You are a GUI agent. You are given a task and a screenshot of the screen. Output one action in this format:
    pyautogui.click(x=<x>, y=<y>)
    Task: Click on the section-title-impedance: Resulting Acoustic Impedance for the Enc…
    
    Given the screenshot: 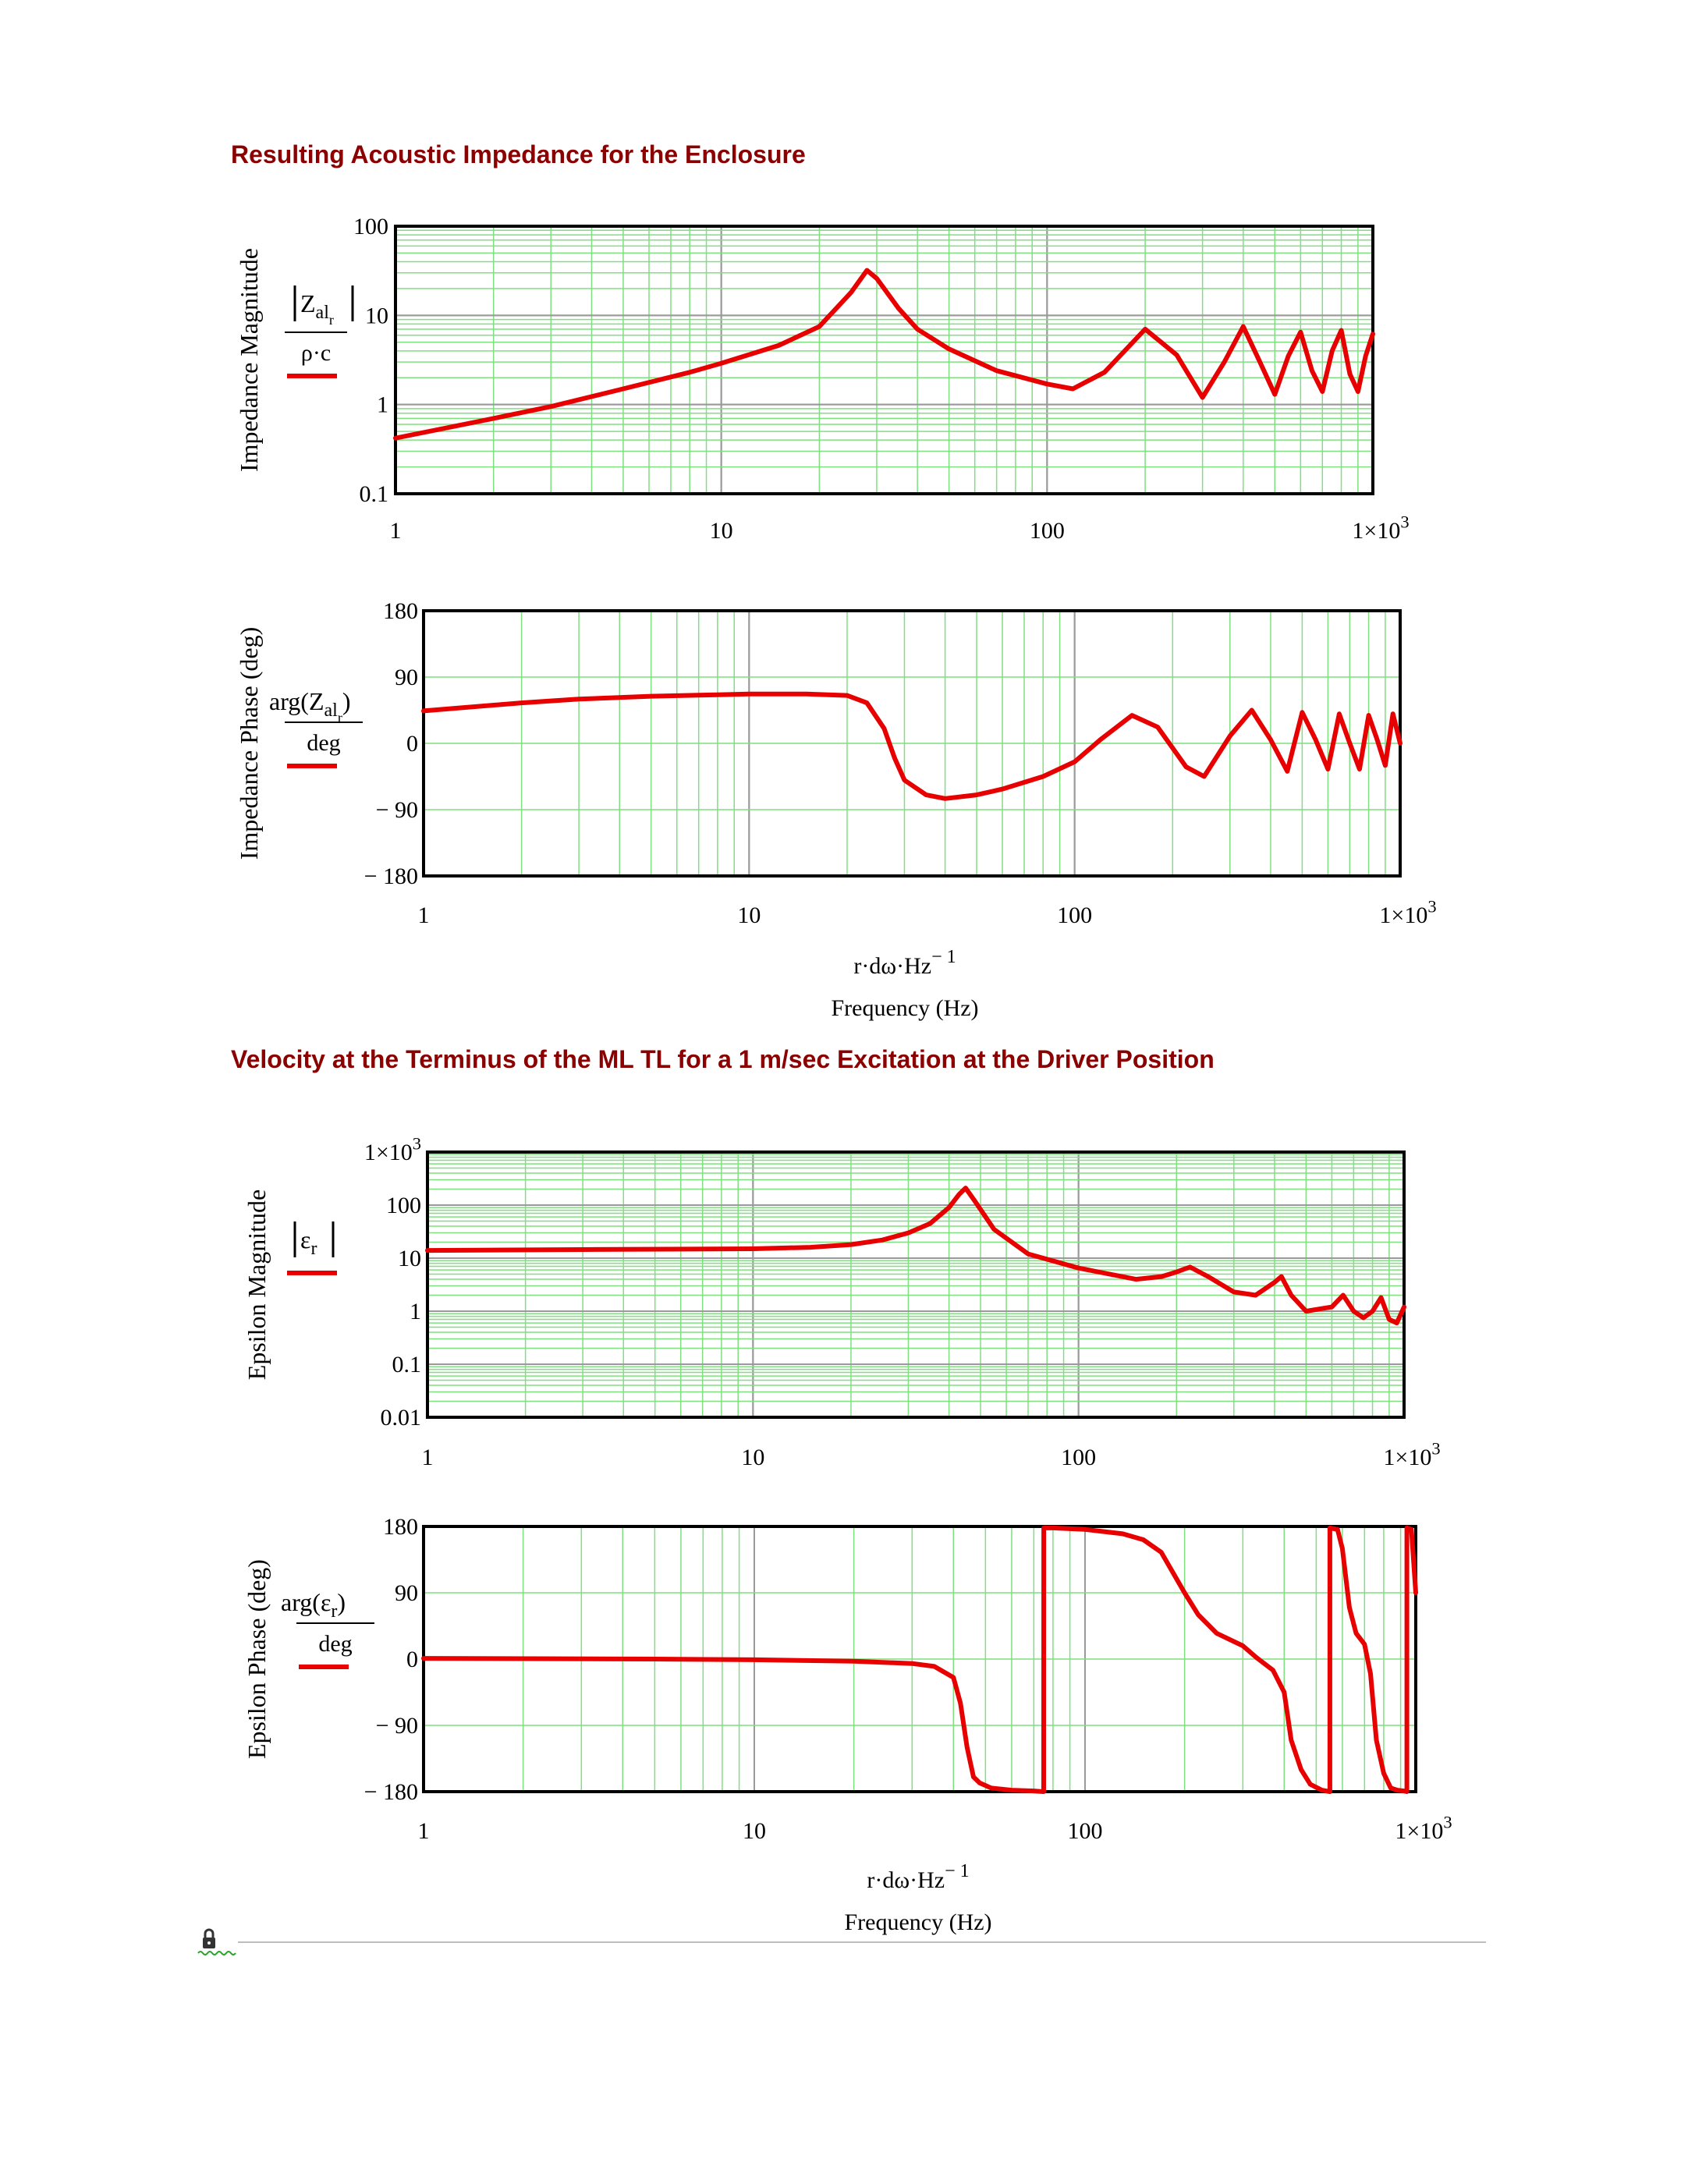 What is the action you would take?
    pyautogui.click(x=518, y=154)
    